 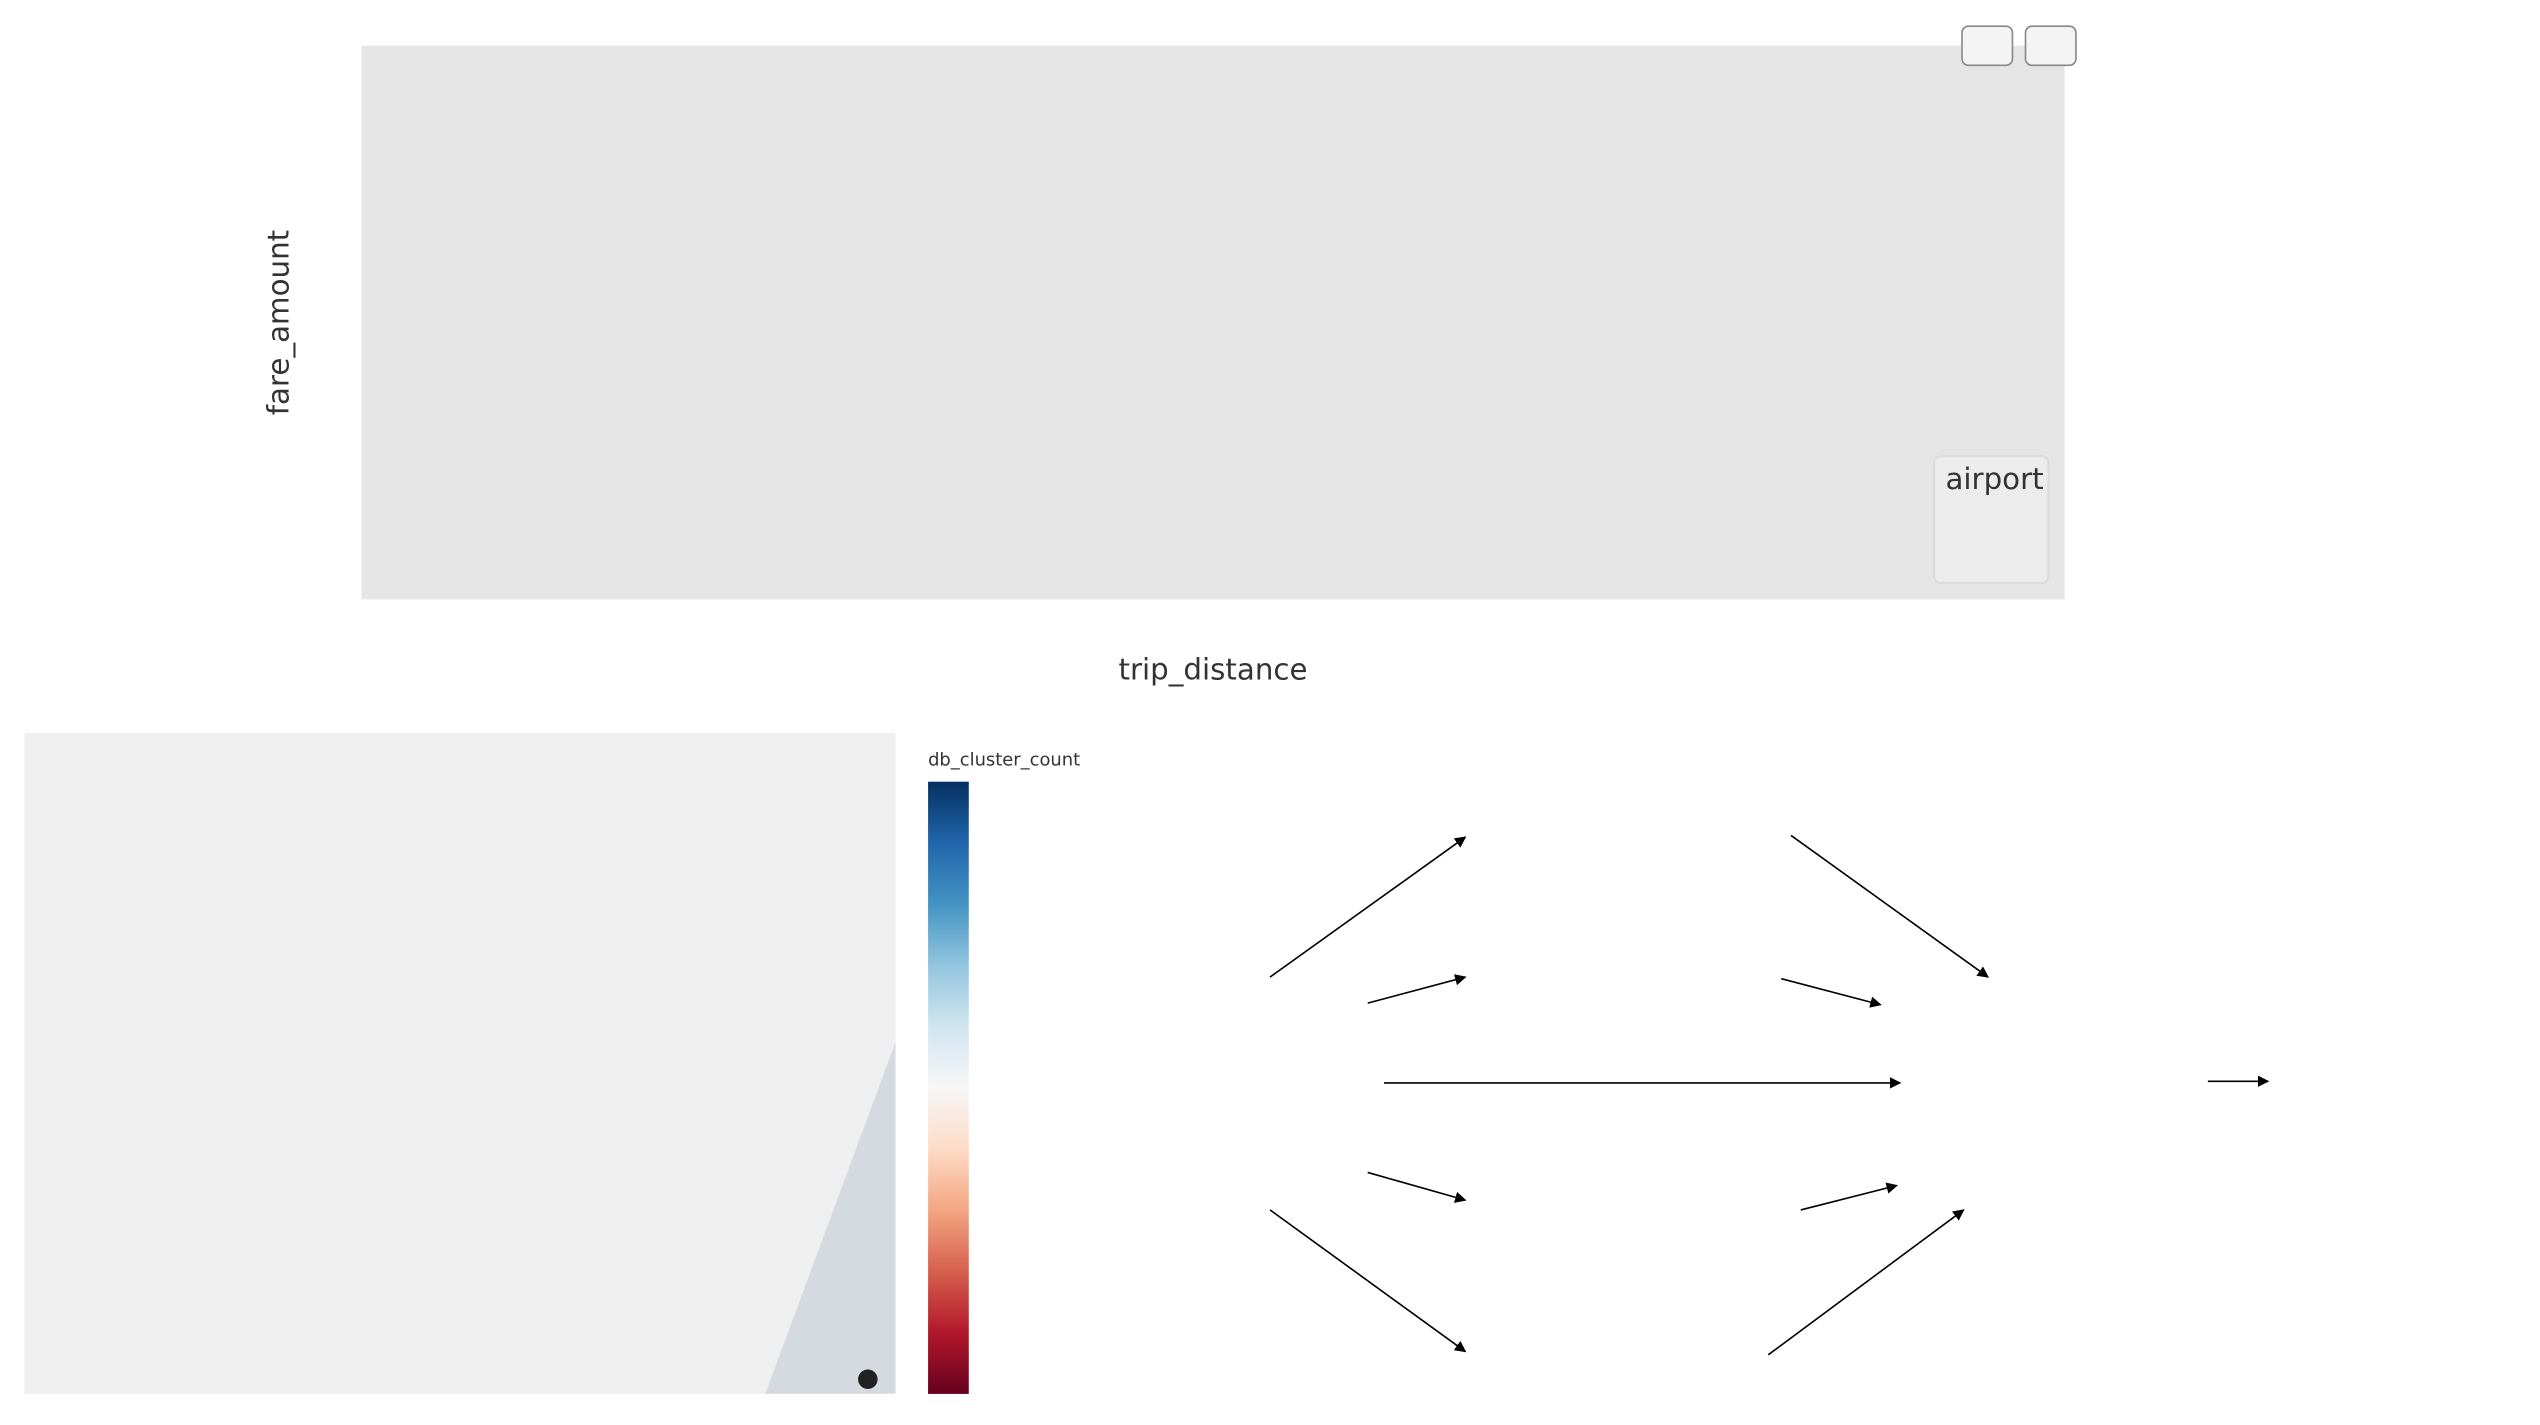 What do you see at coordinates (1212, 669) in the screenshot?
I see `x-axis-label: trip_distance` at bounding box center [1212, 669].